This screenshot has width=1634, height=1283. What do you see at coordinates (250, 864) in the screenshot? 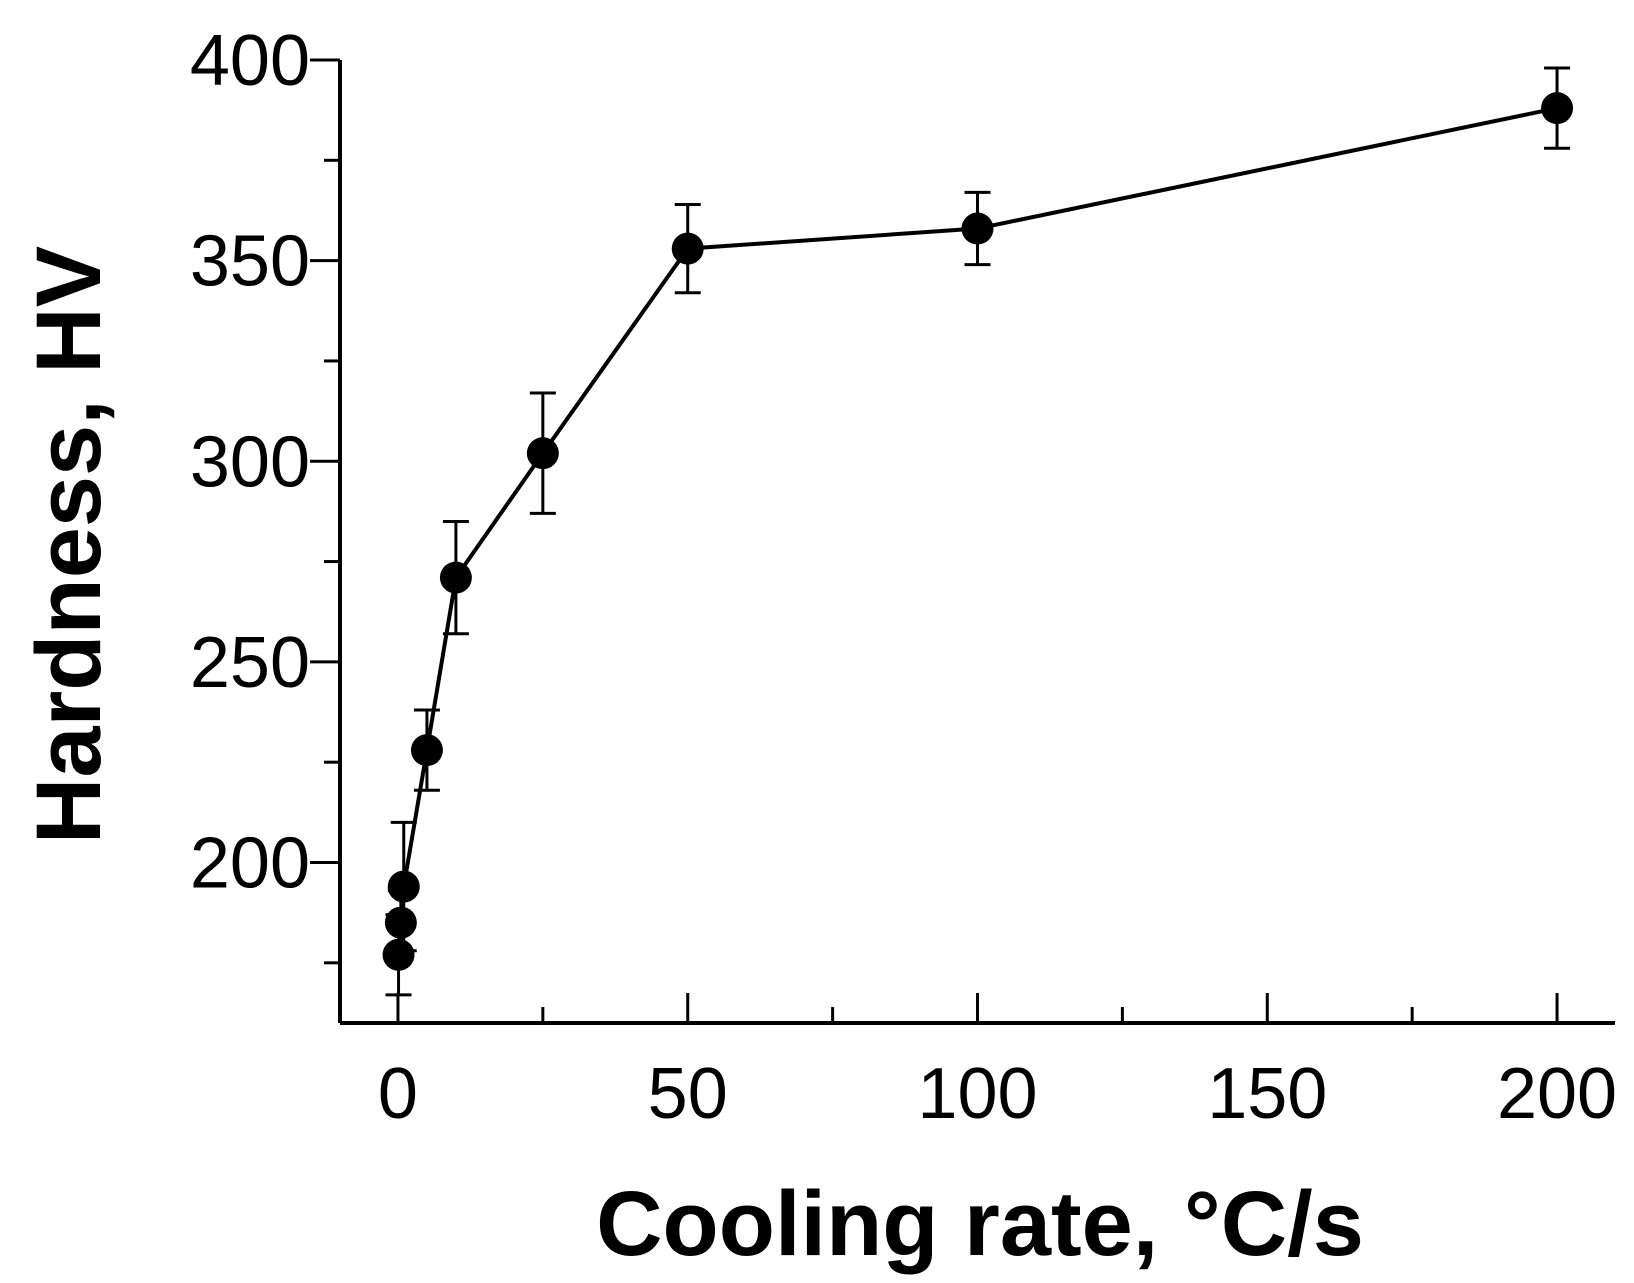
I see `y-tick-label: 200` at bounding box center [250, 864].